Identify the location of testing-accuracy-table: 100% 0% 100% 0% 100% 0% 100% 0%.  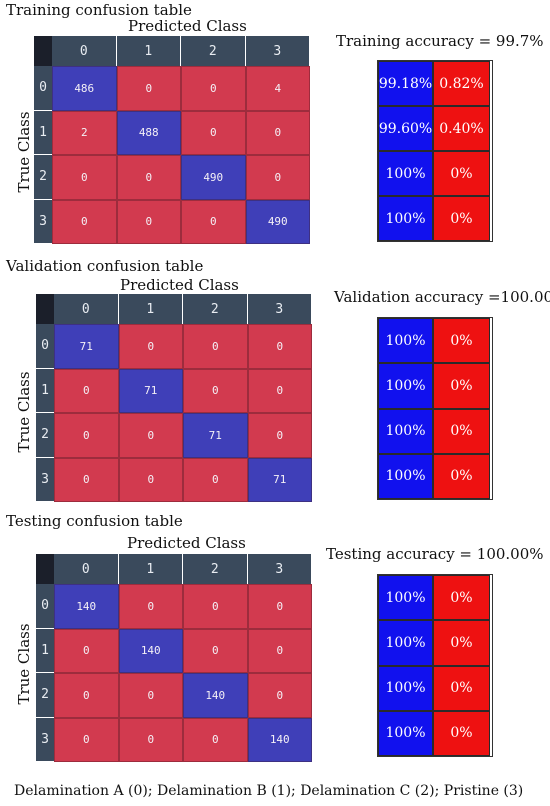
(435, 665).